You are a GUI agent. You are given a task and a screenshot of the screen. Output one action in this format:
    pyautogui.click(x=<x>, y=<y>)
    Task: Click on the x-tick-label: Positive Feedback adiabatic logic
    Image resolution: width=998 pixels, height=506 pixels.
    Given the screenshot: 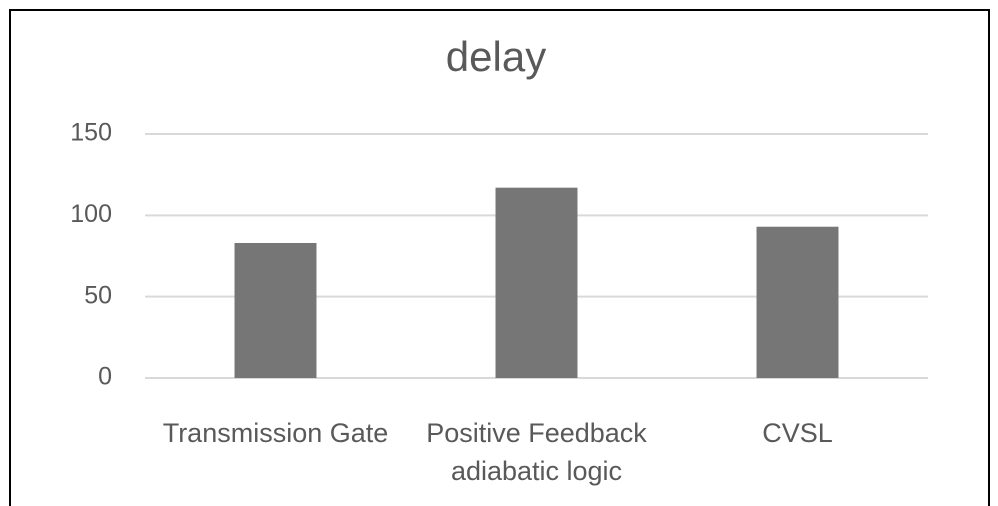 What is the action you would take?
    pyautogui.click(x=536, y=452)
    